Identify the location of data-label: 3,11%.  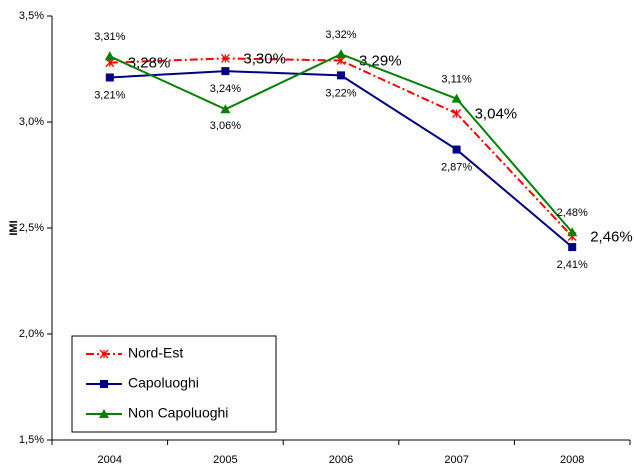
(456, 80).